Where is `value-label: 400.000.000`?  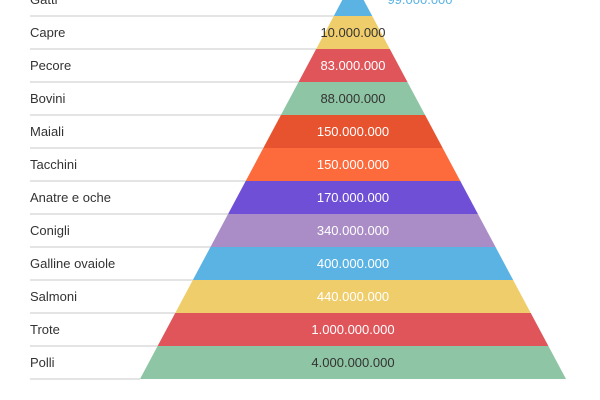
value-label: 400.000.000 is located at coordinates (353, 263).